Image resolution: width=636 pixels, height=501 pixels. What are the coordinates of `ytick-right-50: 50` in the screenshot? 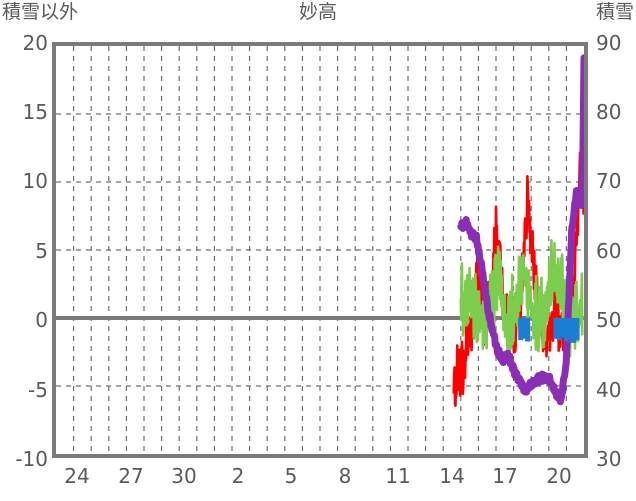 It's located at (609, 320).